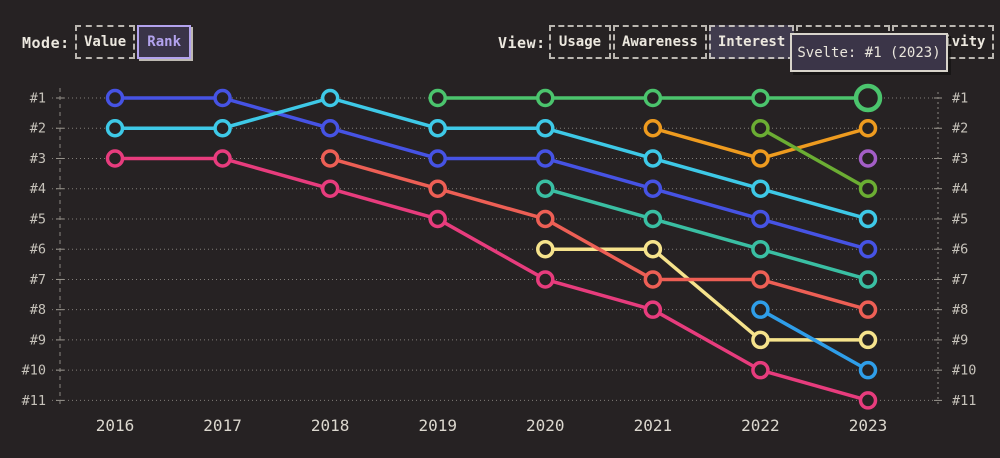 This screenshot has height=458, width=1000. What do you see at coordinates (437, 98) in the screenshot?
I see `data-point-Svelte-2019` at bounding box center [437, 98].